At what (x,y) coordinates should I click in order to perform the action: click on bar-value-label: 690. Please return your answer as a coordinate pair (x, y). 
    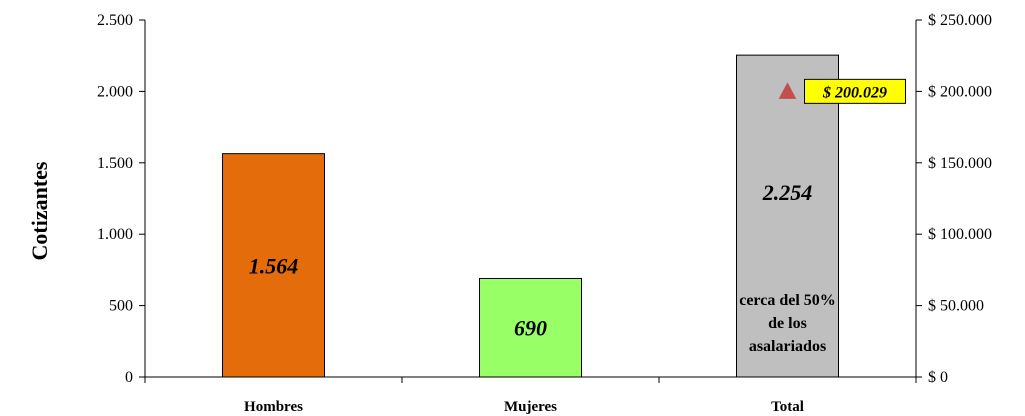
    Looking at the image, I should click on (530, 328).